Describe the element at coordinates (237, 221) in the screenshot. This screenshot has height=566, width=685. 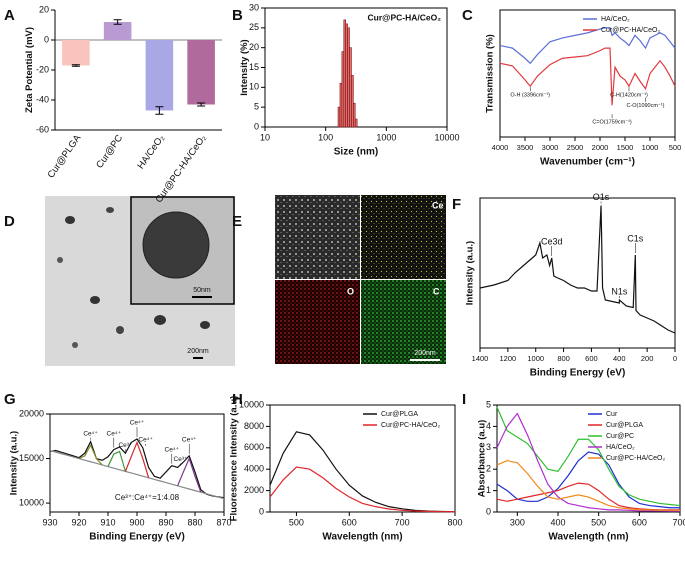
I see `panel-letter: E` at that location.